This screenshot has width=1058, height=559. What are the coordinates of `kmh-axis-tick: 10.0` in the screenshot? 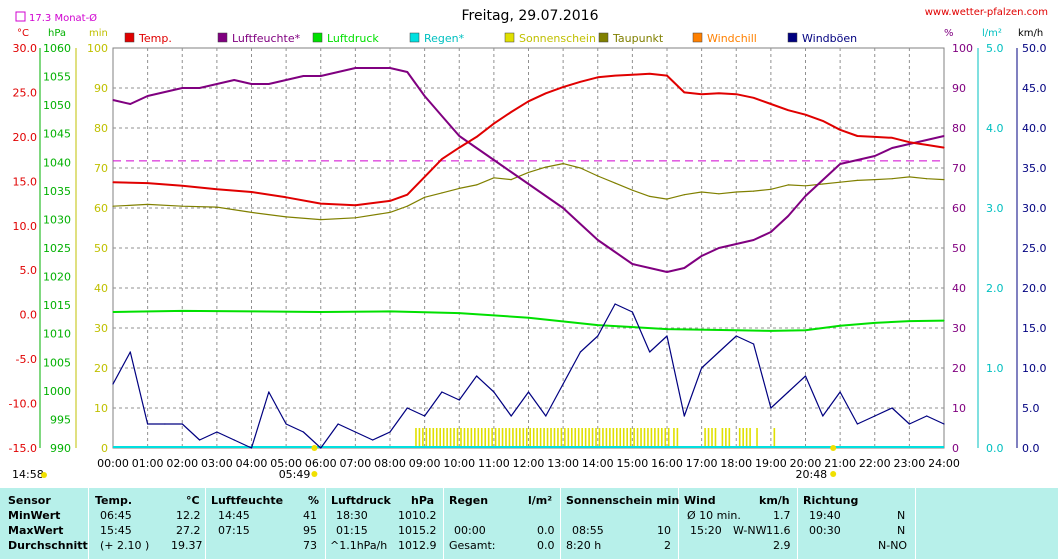 It's located at (1034, 368).